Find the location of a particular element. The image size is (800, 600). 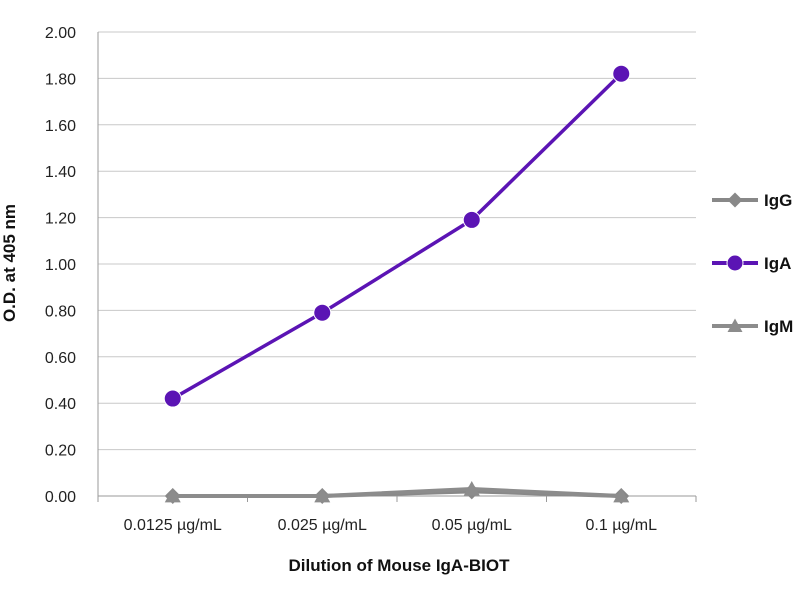

y-tick-label: 0.00 is located at coordinates (60, 497).